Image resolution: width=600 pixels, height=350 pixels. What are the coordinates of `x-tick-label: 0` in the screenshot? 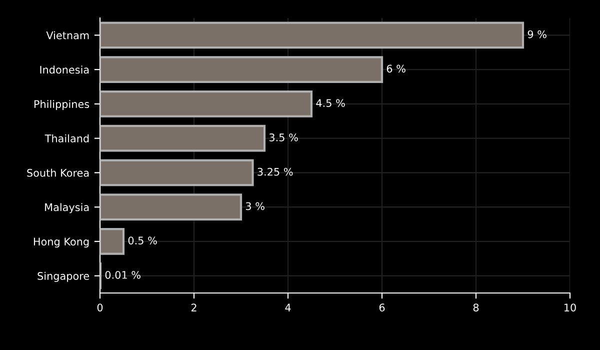 It's located at (100, 308).